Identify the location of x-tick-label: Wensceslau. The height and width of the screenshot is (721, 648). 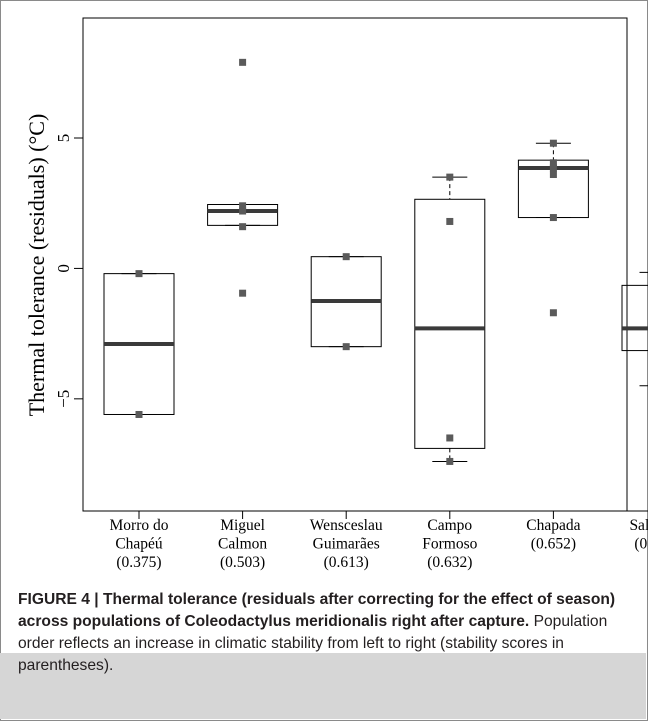
(346, 525).